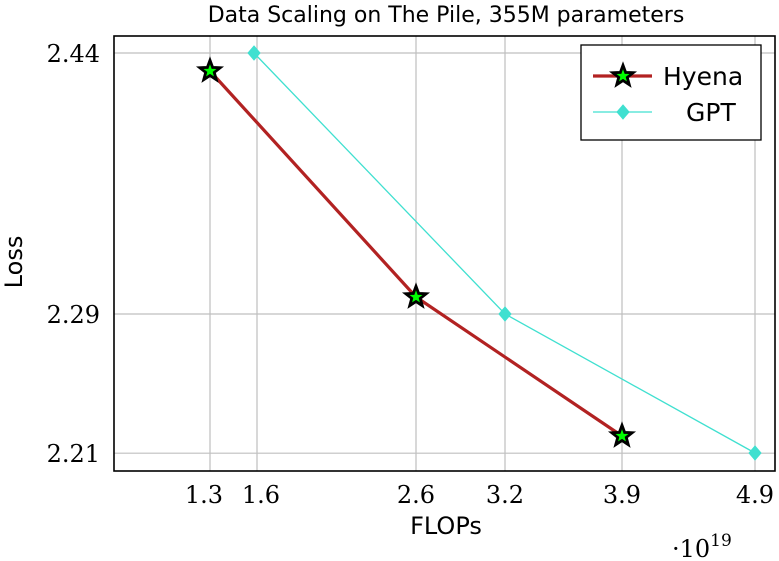 The height and width of the screenshot is (561, 779). What do you see at coordinates (664, 112) in the screenshot?
I see `legend-item-gpt: GPT` at bounding box center [664, 112].